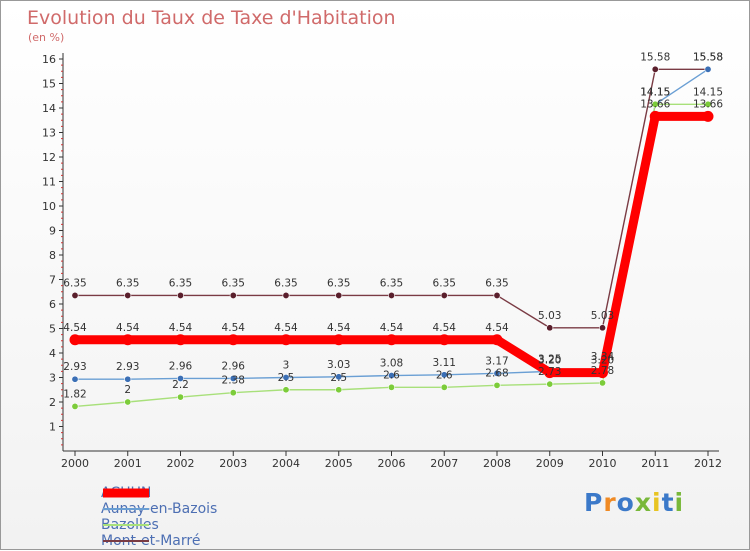  What do you see at coordinates (128, 463) in the screenshot?
I see `x-tick-label: 2001` at bounding box center [128, 463].